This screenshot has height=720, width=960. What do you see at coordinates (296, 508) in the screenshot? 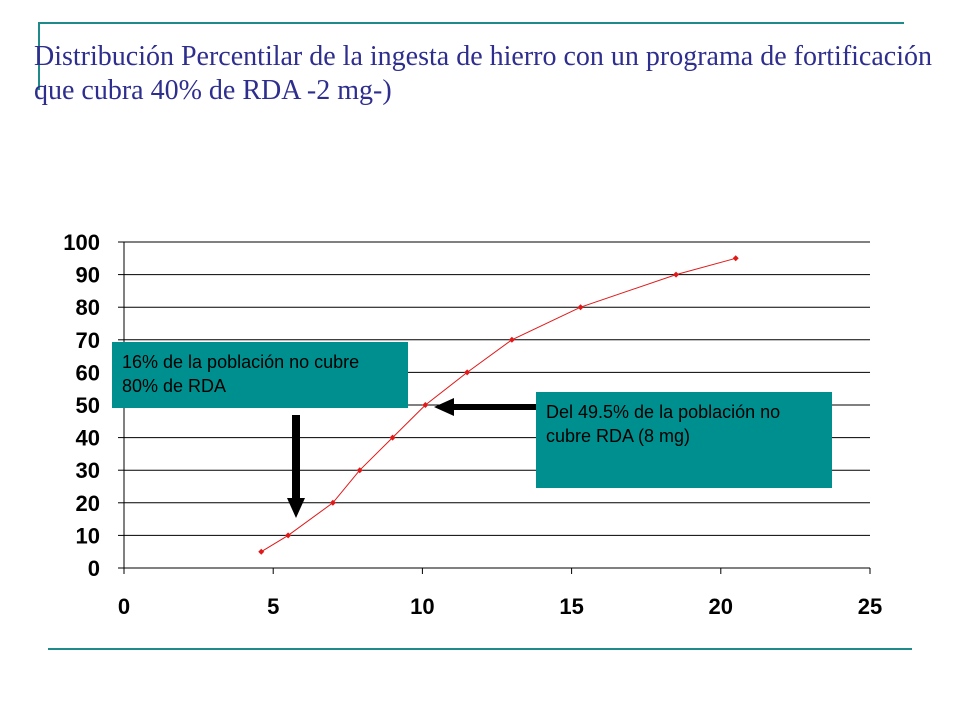
I see `arrow-down-head` at bounding box center [296, 508].